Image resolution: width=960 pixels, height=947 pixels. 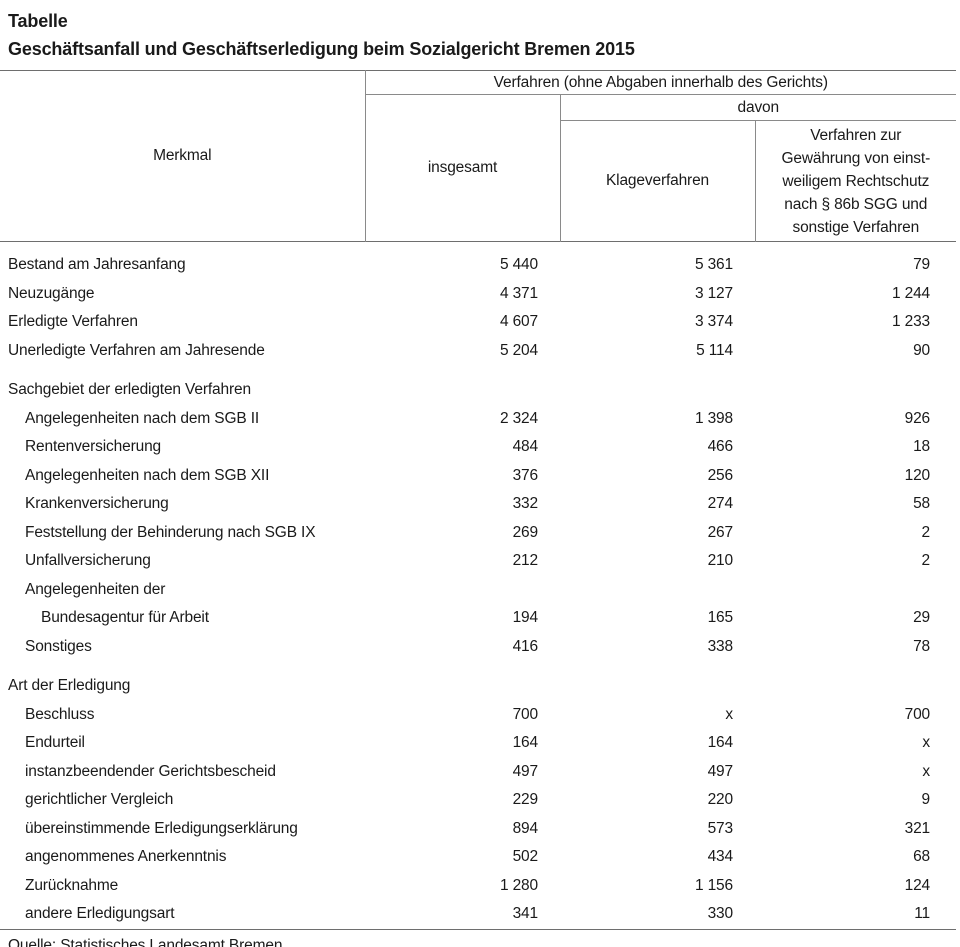 What do you see at coordinates (525, 618) in the screenshot?
I see `cell-value: 194` at bounding box center [525, 618].